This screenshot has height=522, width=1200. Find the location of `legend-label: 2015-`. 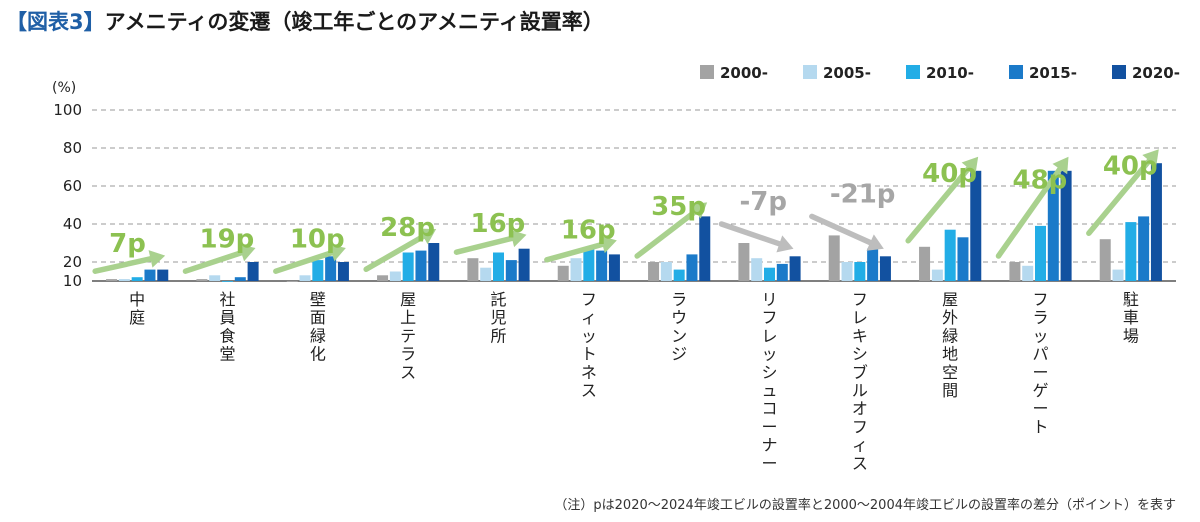

legend-label: 2015- is located at coordinates (1053, 73).